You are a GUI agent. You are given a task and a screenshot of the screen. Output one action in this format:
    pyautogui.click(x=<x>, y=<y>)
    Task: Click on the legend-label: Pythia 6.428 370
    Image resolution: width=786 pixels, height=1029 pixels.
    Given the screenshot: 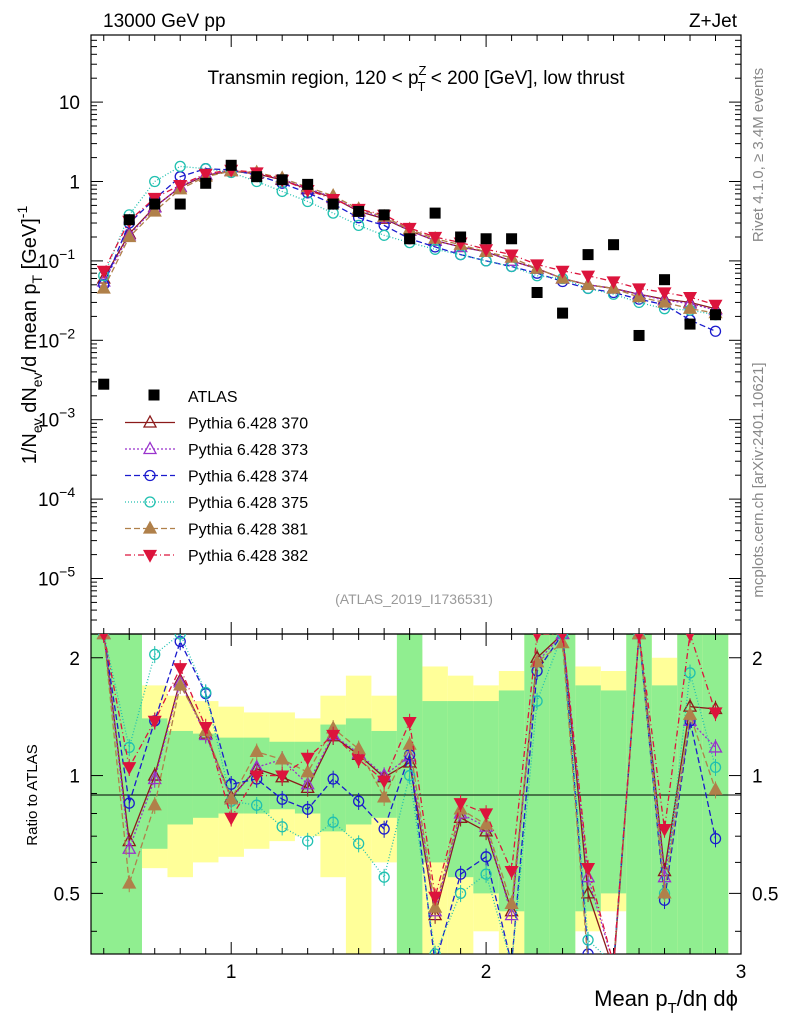 What is the action you would take?
    pyautogui.click(x=248, y=424)
    